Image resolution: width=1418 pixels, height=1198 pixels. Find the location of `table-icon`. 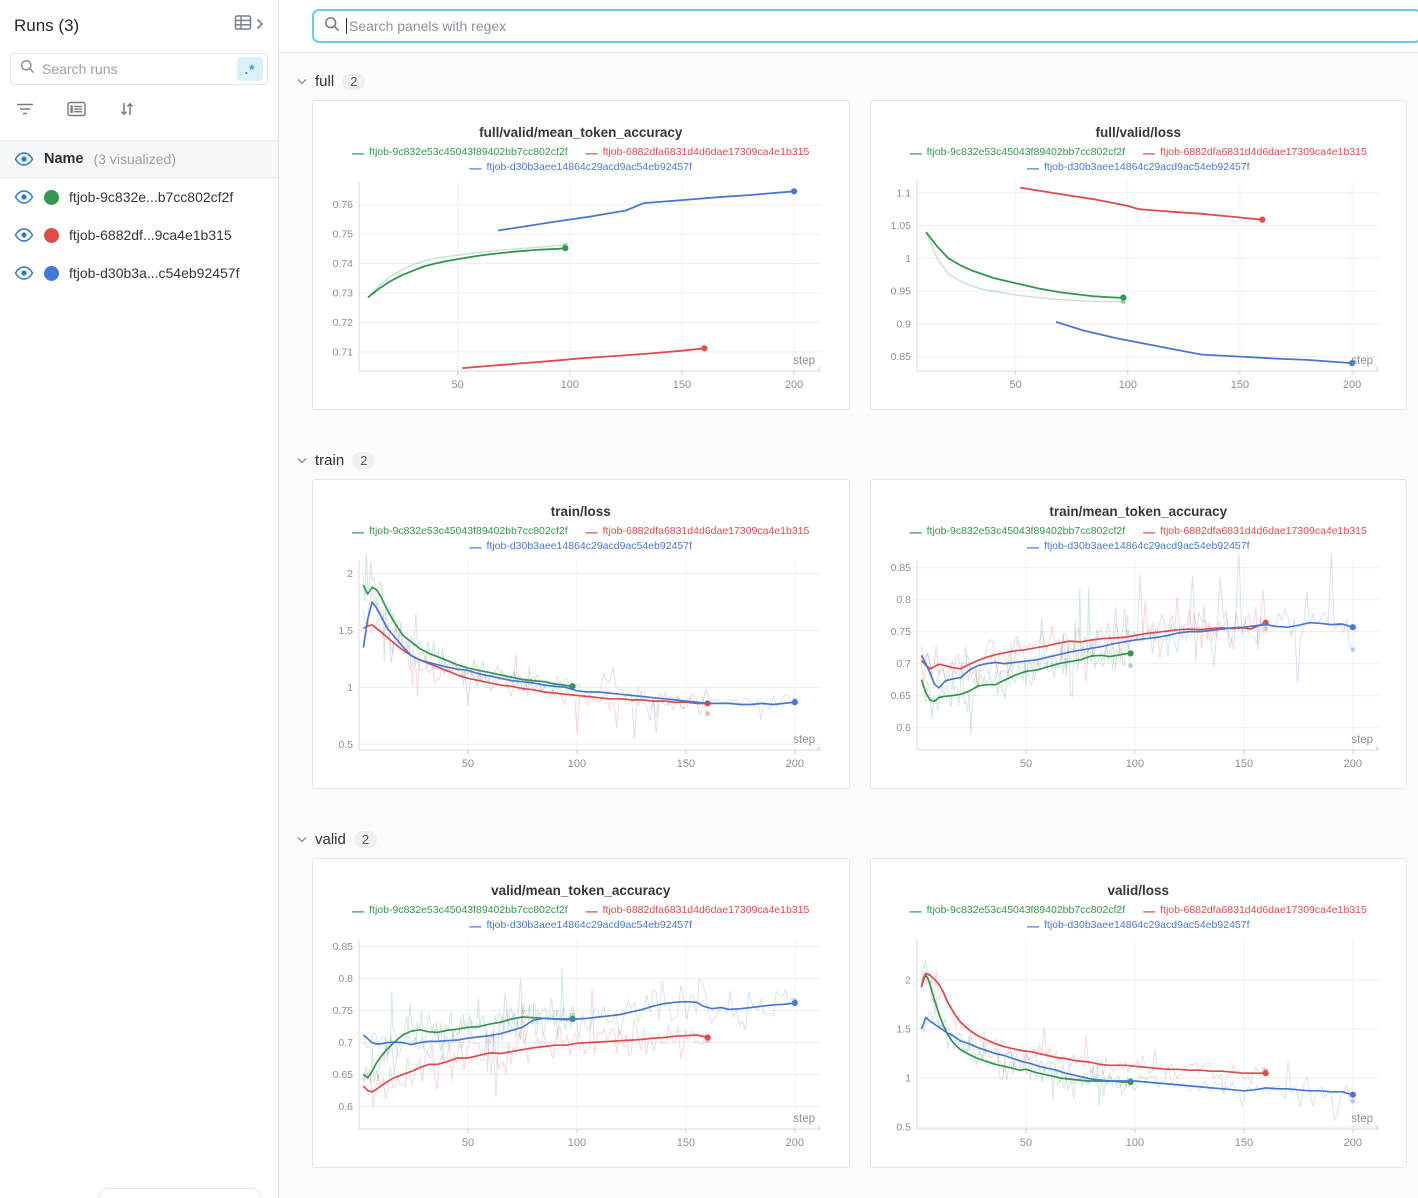

table-icon is located at coordinates (244, 25).